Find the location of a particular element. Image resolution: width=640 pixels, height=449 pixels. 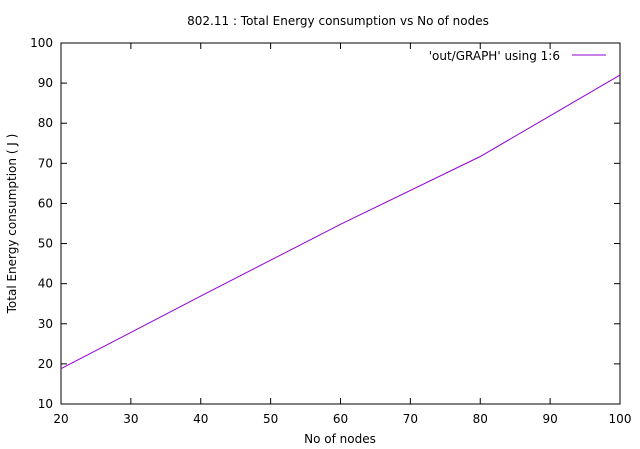

x-tick-label: 70 is located at coordinates (410, 419).